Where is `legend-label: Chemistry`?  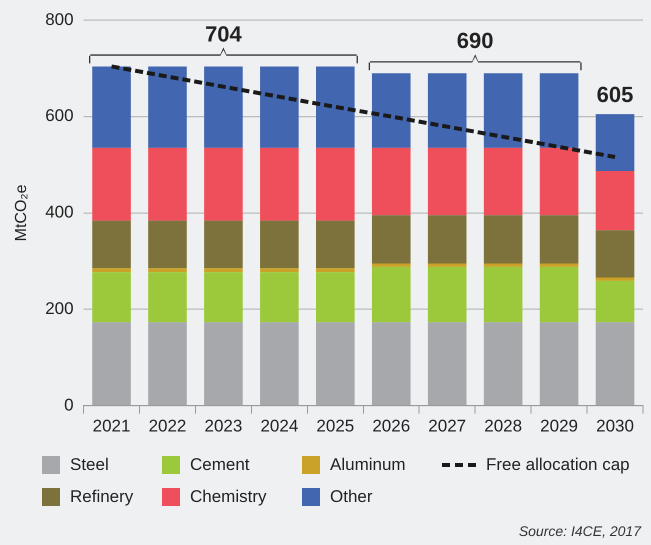 legend-label: Chemistry is located at coordinates (228, 497).